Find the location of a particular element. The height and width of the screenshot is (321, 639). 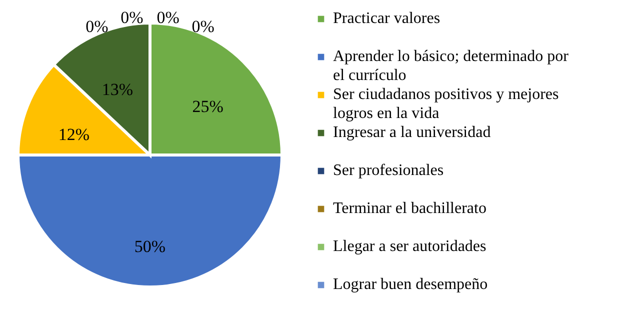

data-label: 12% is located at coordinates (74, 134).